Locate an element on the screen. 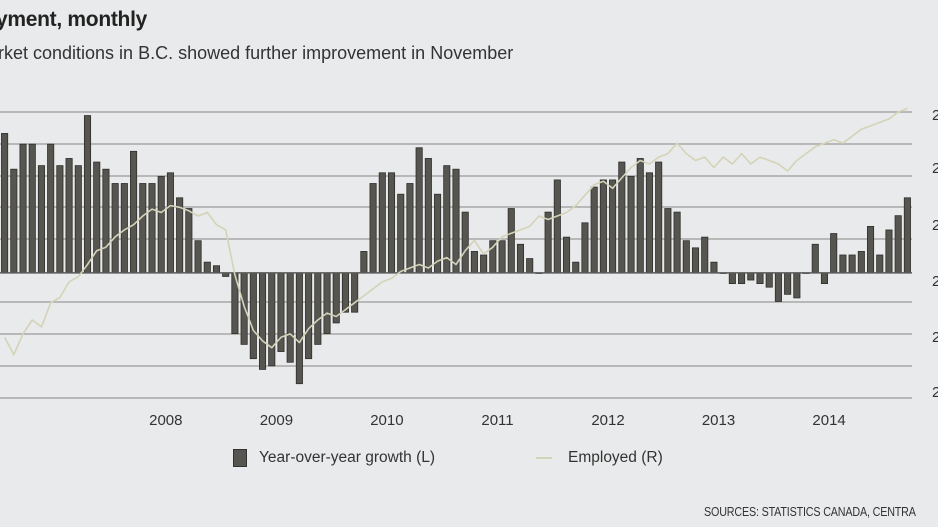 This screenshot has width=938, height=527. source-note: SOURCES: STATISTICS CANADA, CENTRA is located at coordinates (810, 512).